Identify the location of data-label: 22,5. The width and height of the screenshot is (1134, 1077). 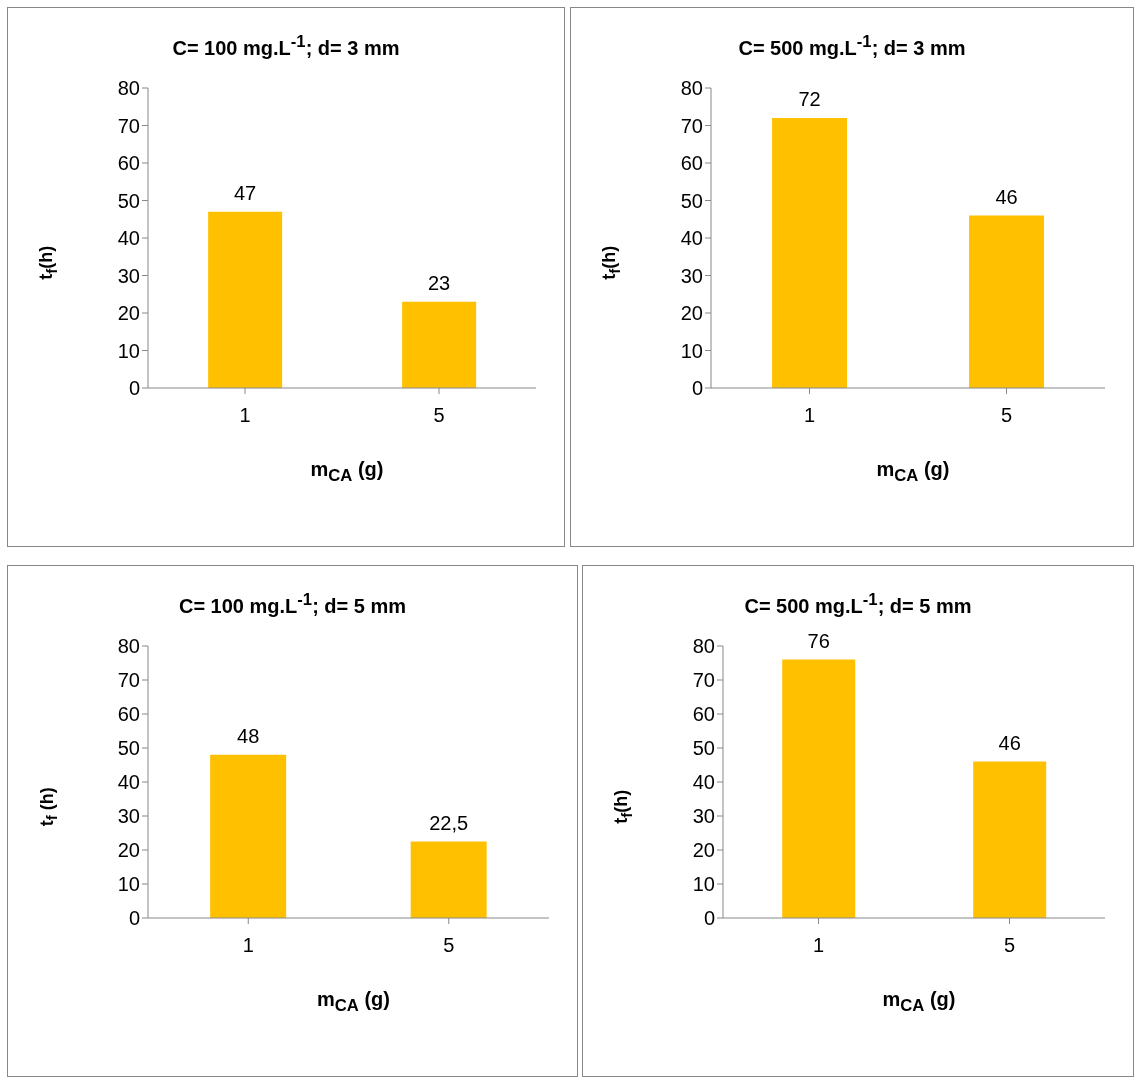
(449, 822).